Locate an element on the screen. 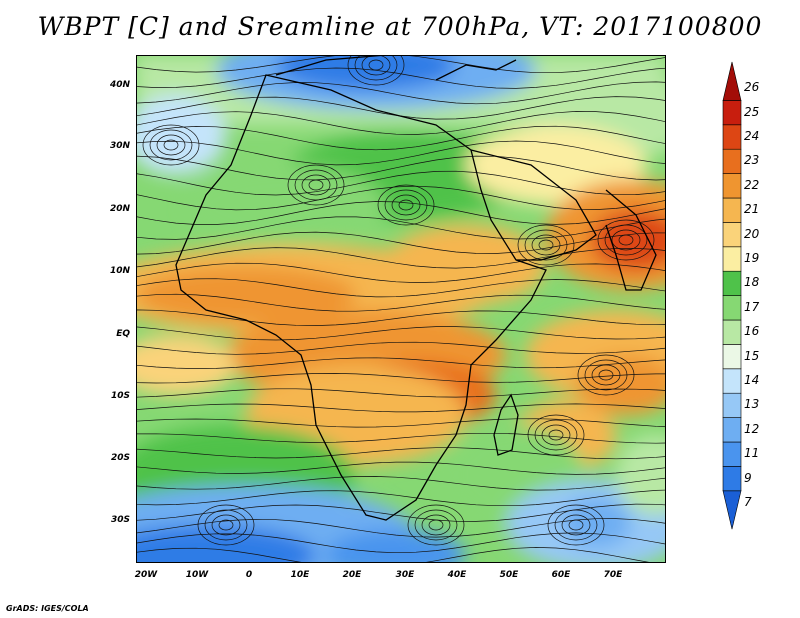  colorbar-label: 23 is located at coordinates (752, 160).